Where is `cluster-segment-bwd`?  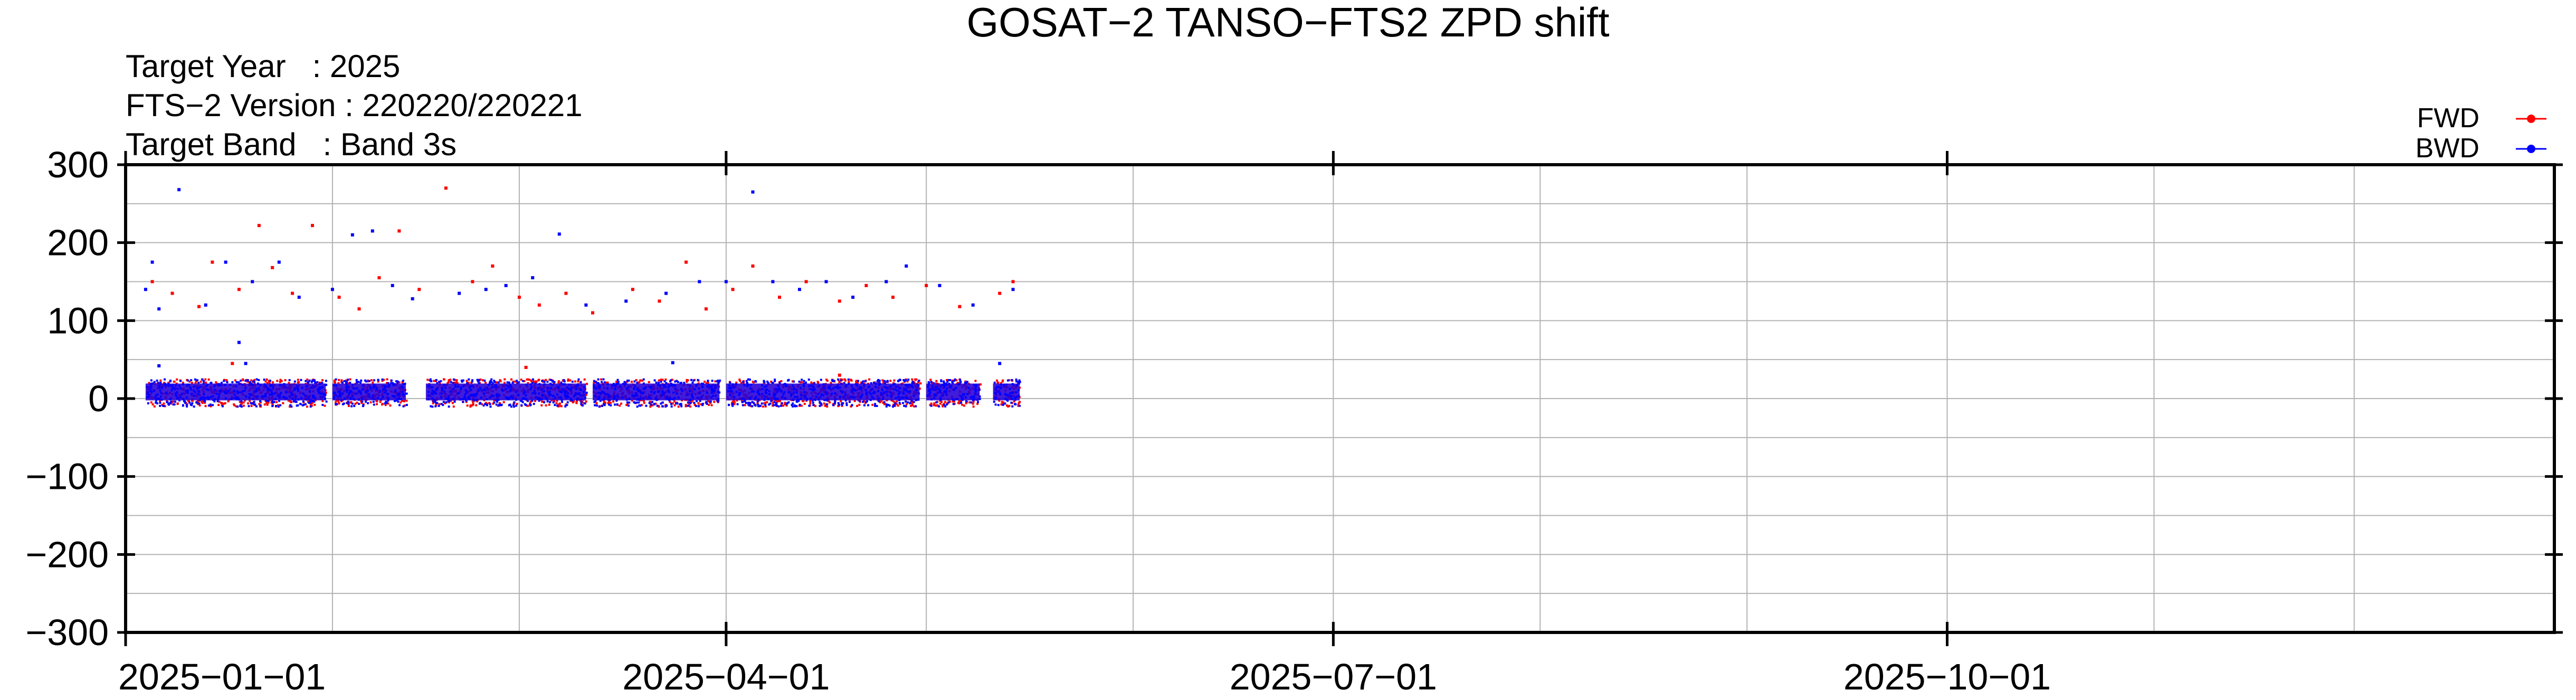 cluster-segment-bwd is located at coordinates (823, 393).